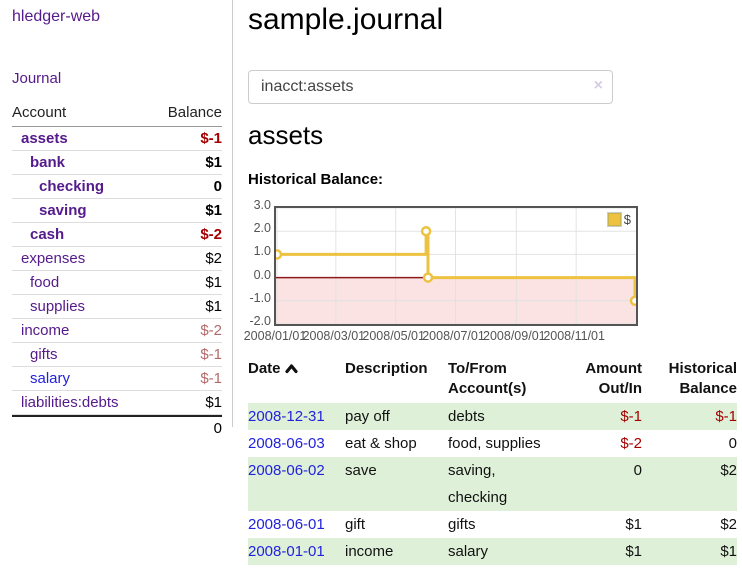 The width and height of the screenshot is (742, 582). Describe the element at coordinates (275, 336) in the screenshot. I see `x-axis-tick-label: 2008/01/01` at that location.